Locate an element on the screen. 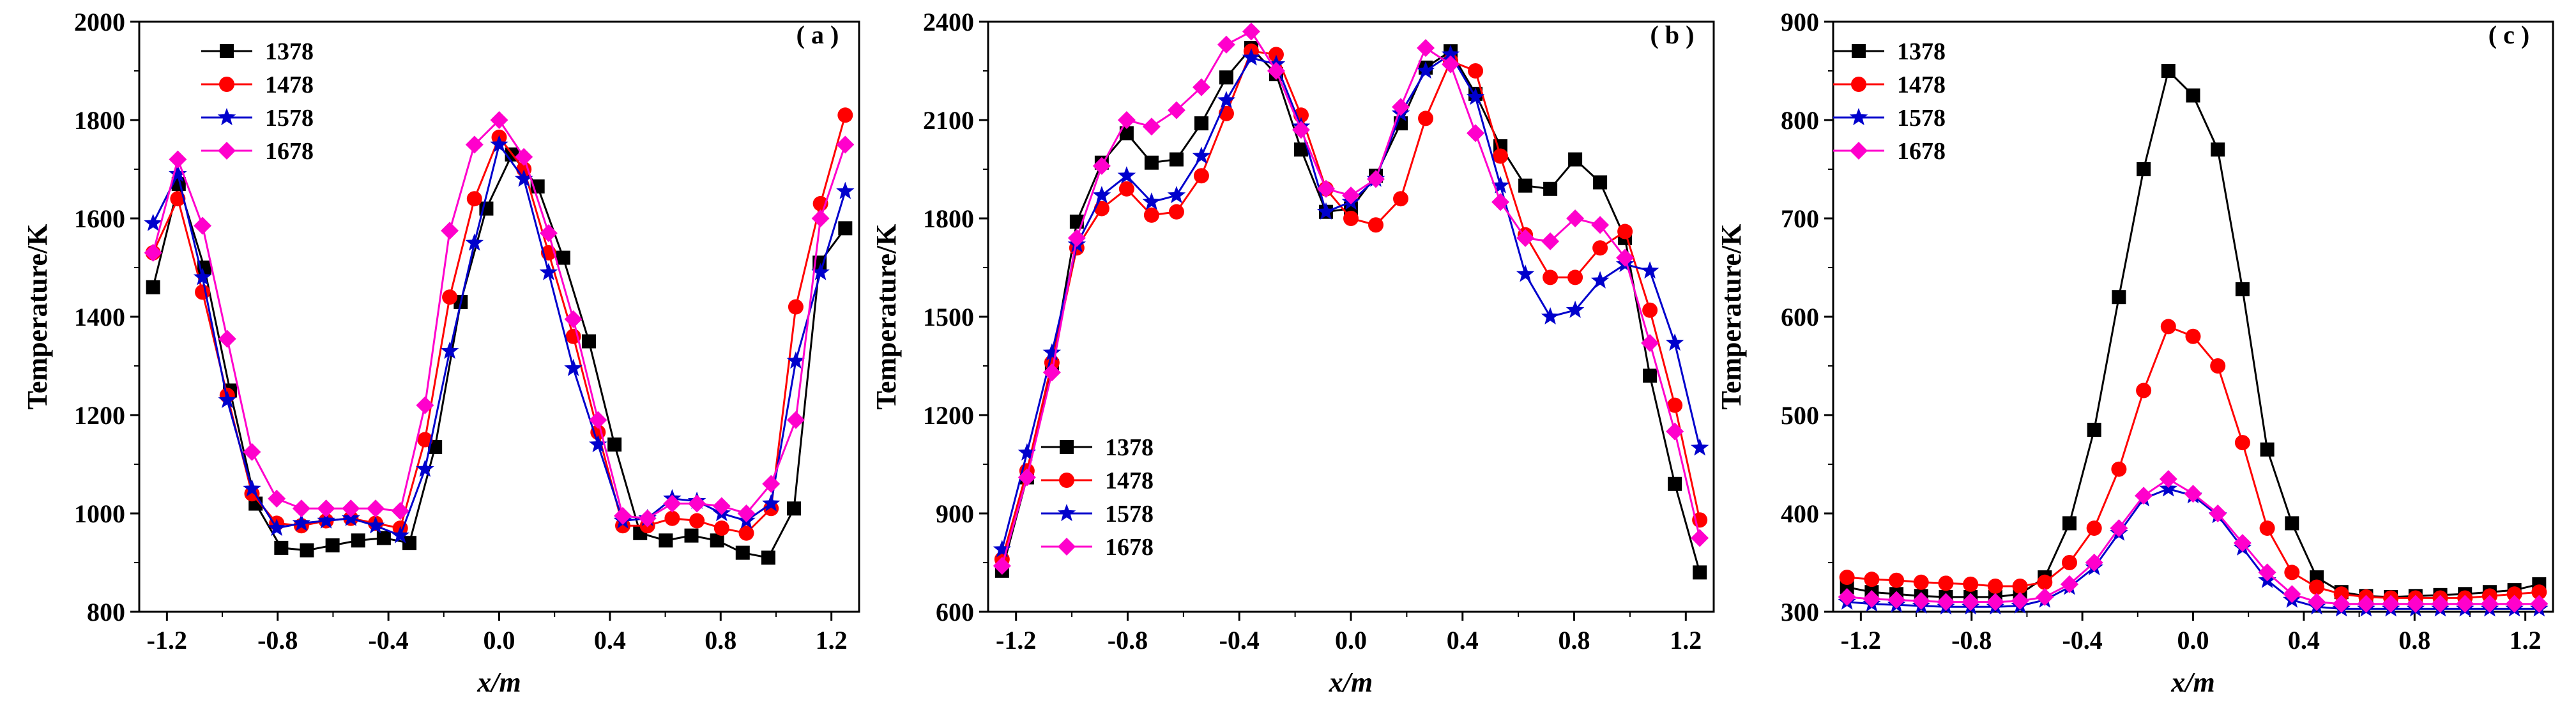 This screenshot has height=705, width=2576. legend-label-1378: 1378 is located at coordinates (289, 51).